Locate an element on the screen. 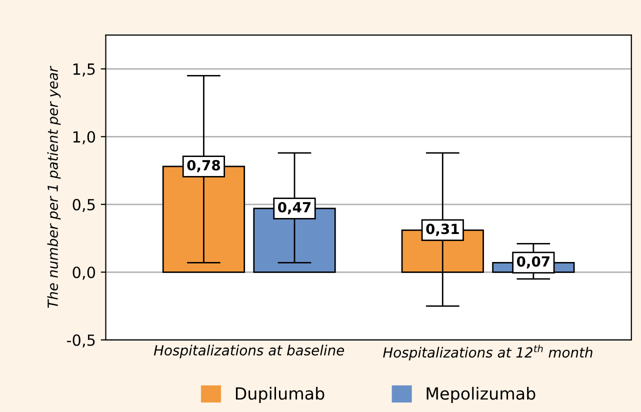 This screenshot has width=641, height=412. y-tick-label: 0,5 is located at coordinates (83, 205).